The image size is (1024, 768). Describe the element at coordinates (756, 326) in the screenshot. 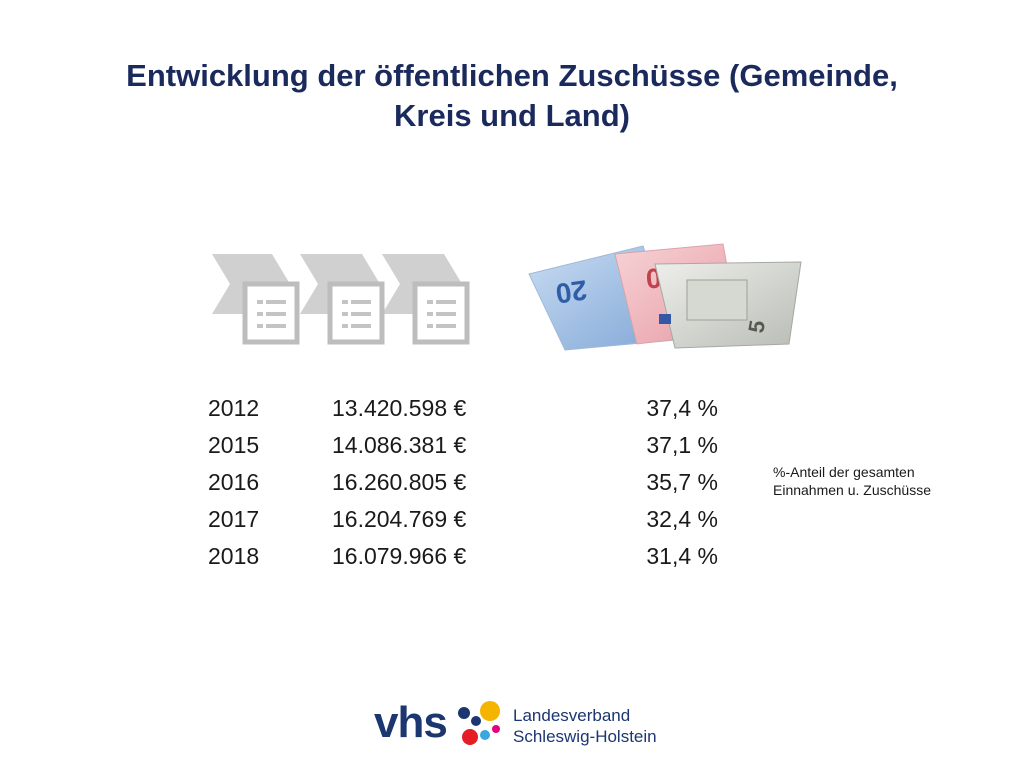

I see `svg-text: 5` at that location.